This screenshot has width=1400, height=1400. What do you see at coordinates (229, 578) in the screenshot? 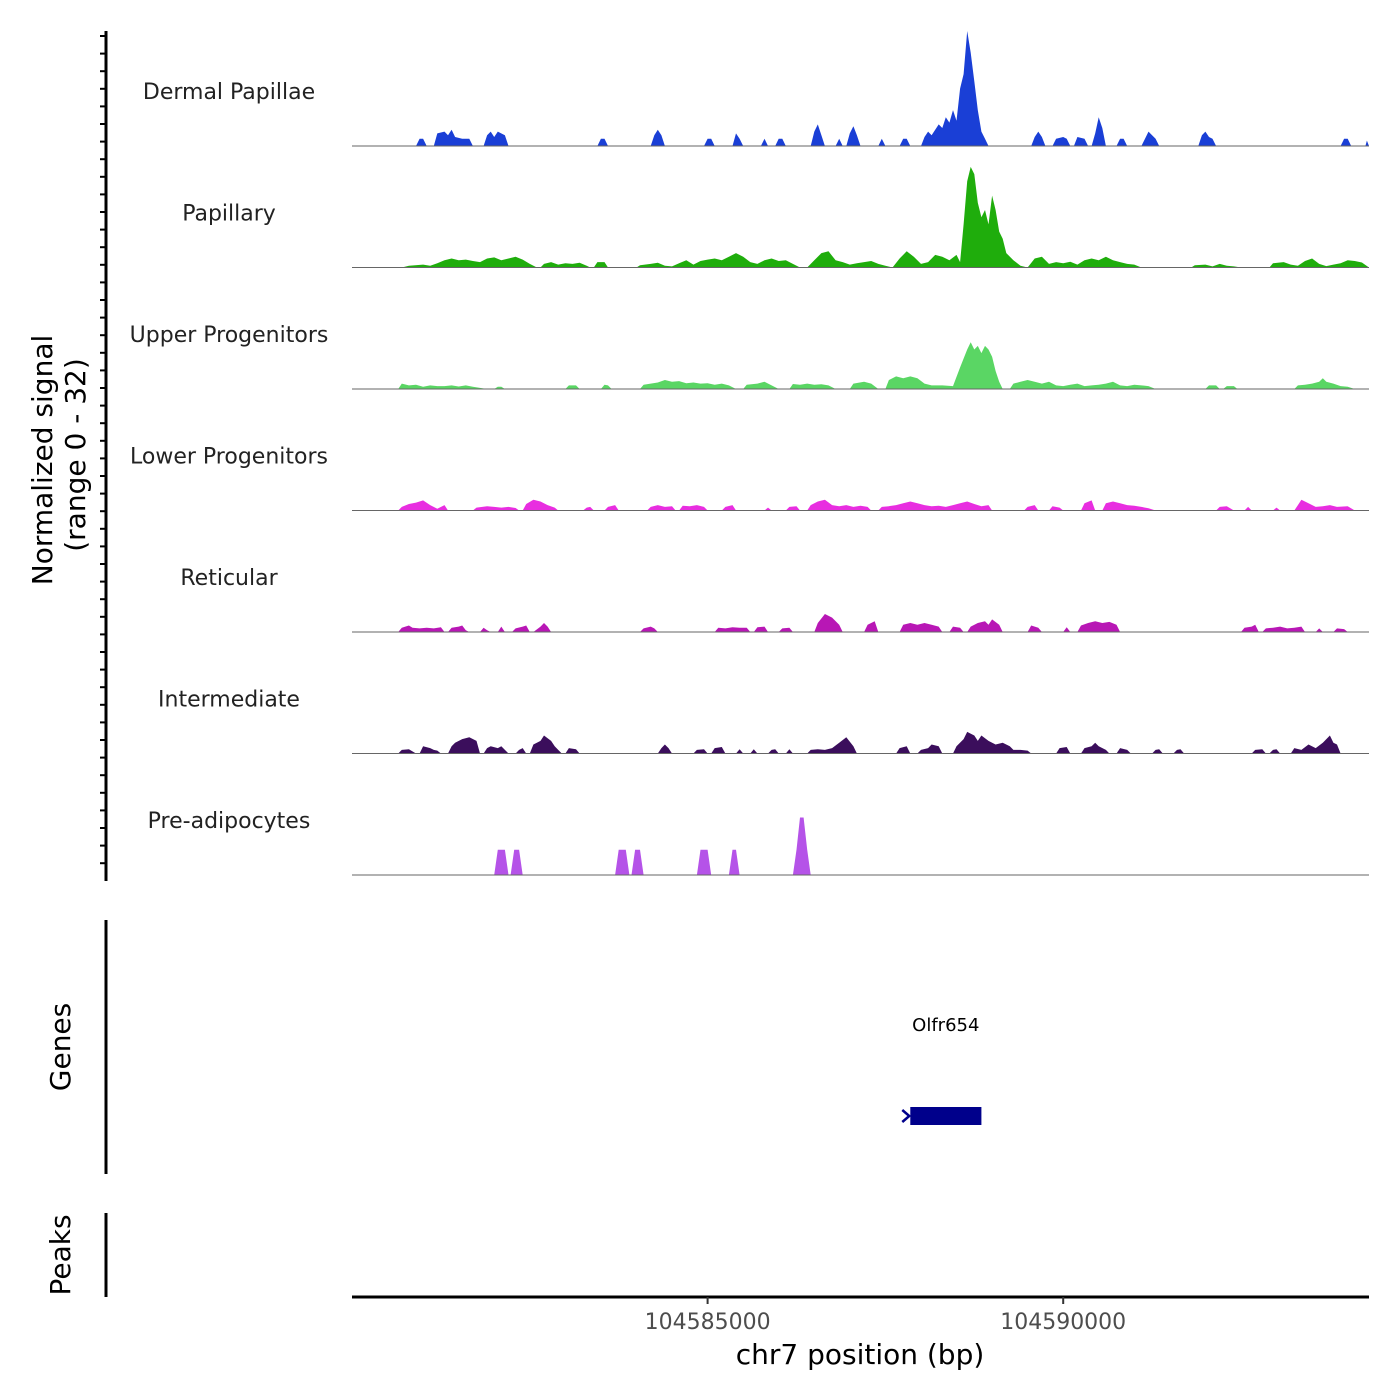
I see `track-label-reticular: Reticular` at bounding box center [229, 578].